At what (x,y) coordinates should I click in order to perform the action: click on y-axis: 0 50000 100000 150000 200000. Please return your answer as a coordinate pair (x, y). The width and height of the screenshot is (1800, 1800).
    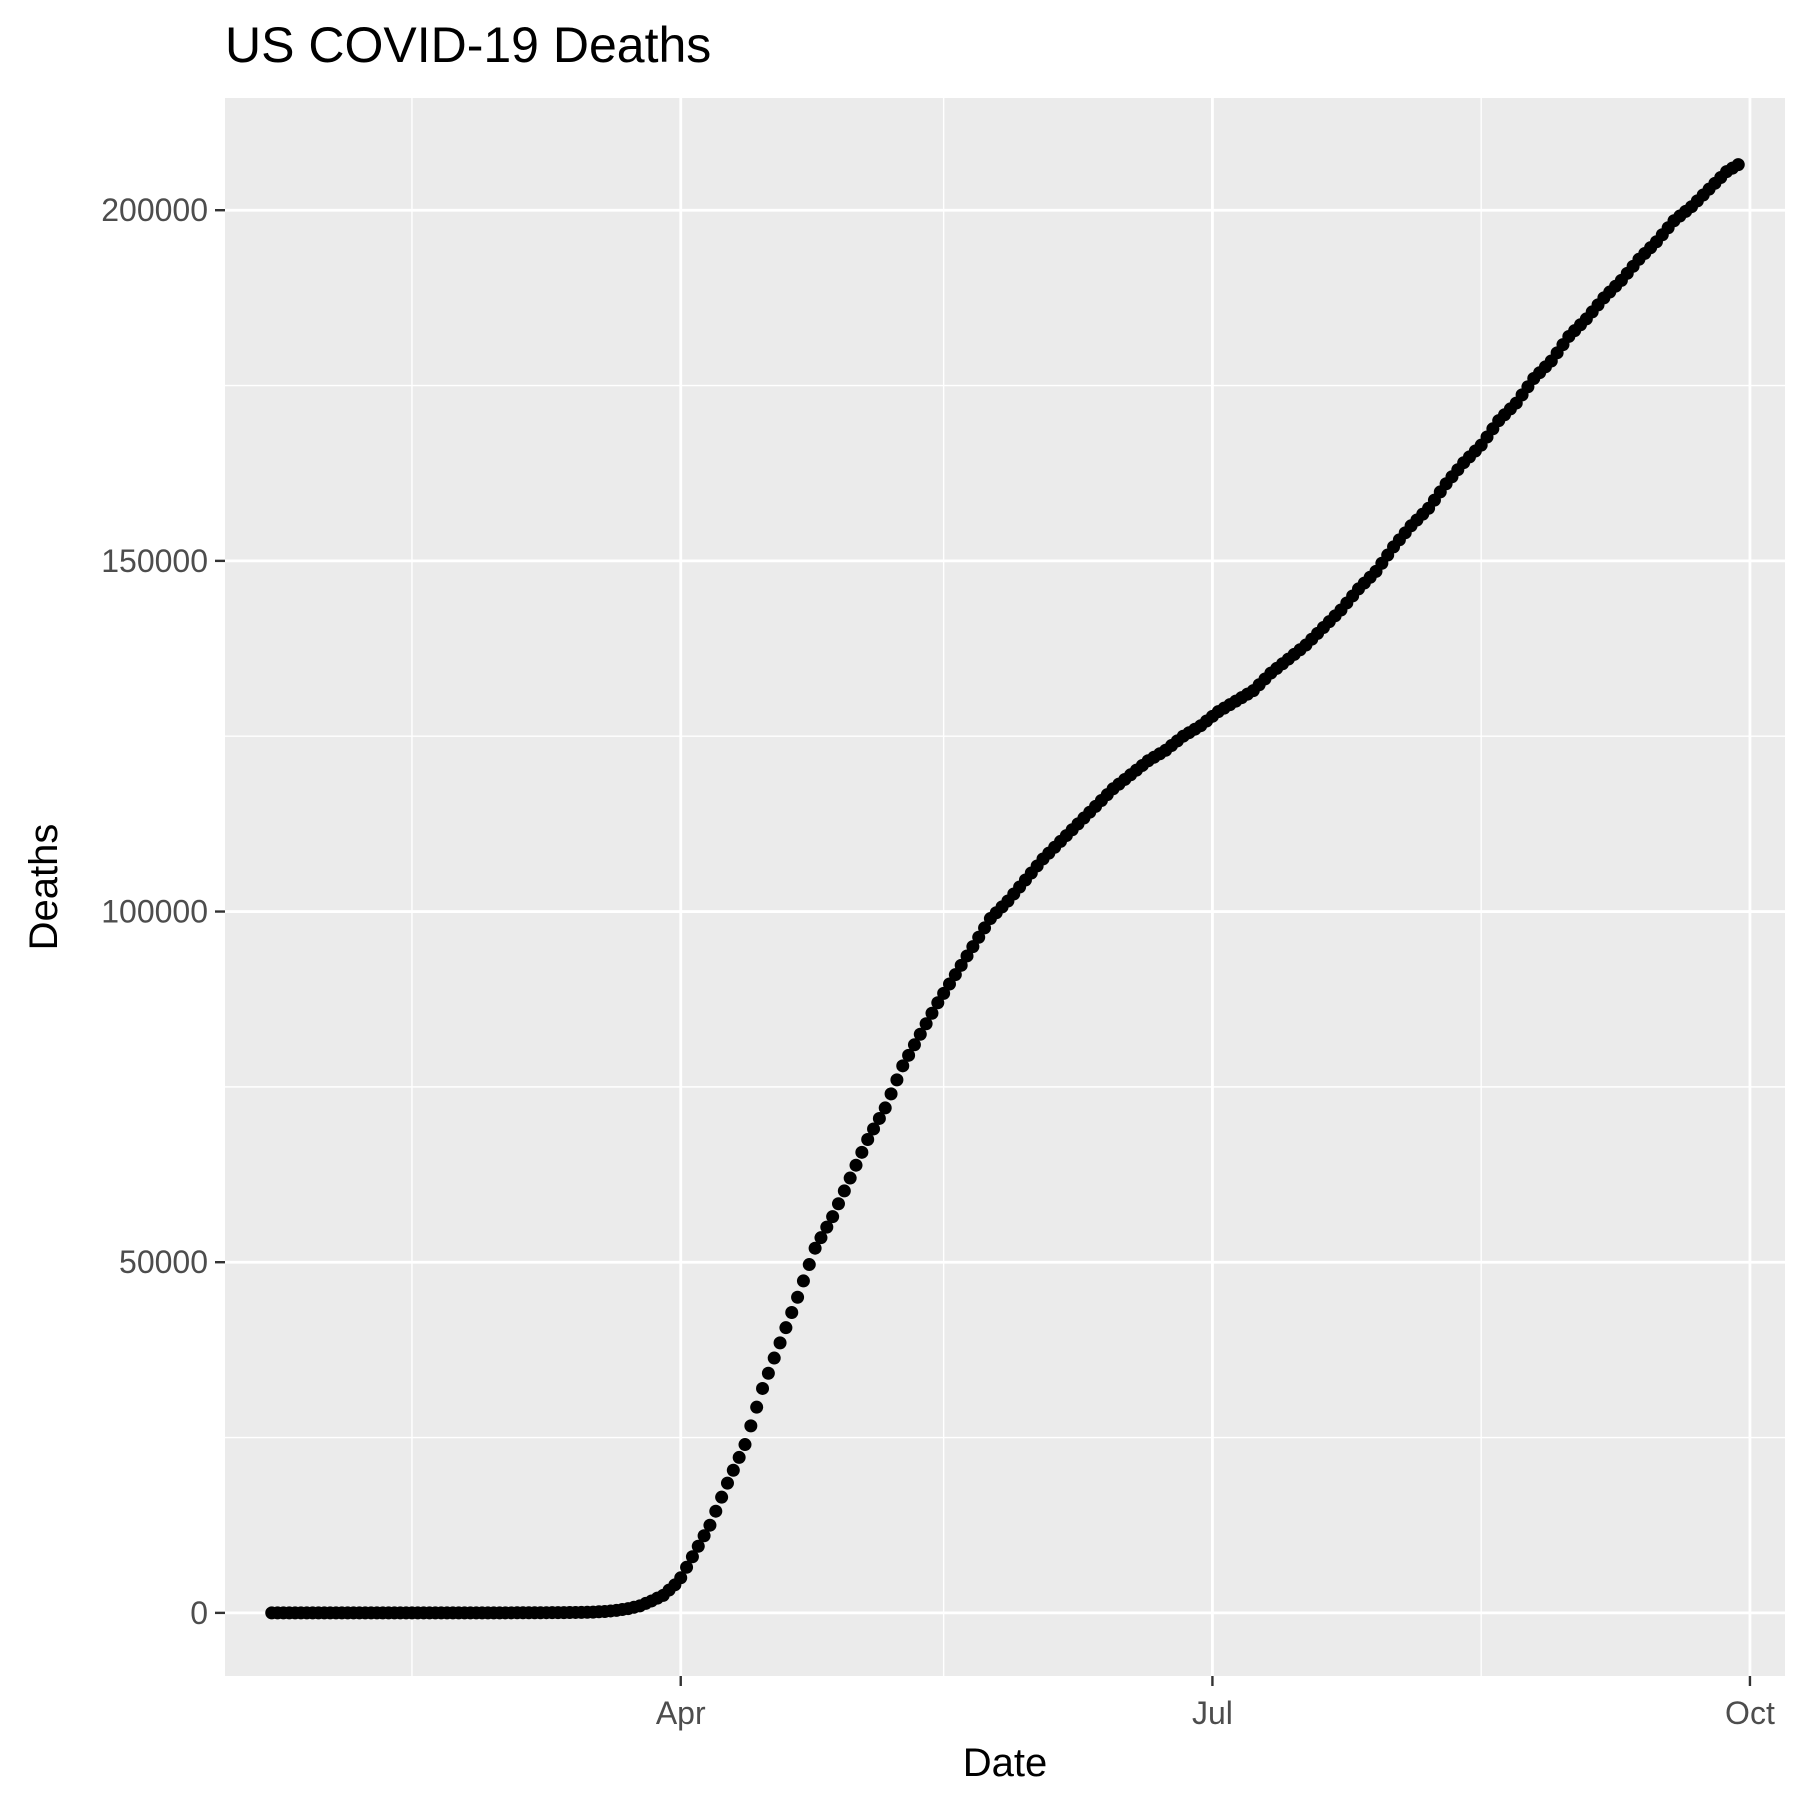
    Looking at the image, I should click on (163, 911).